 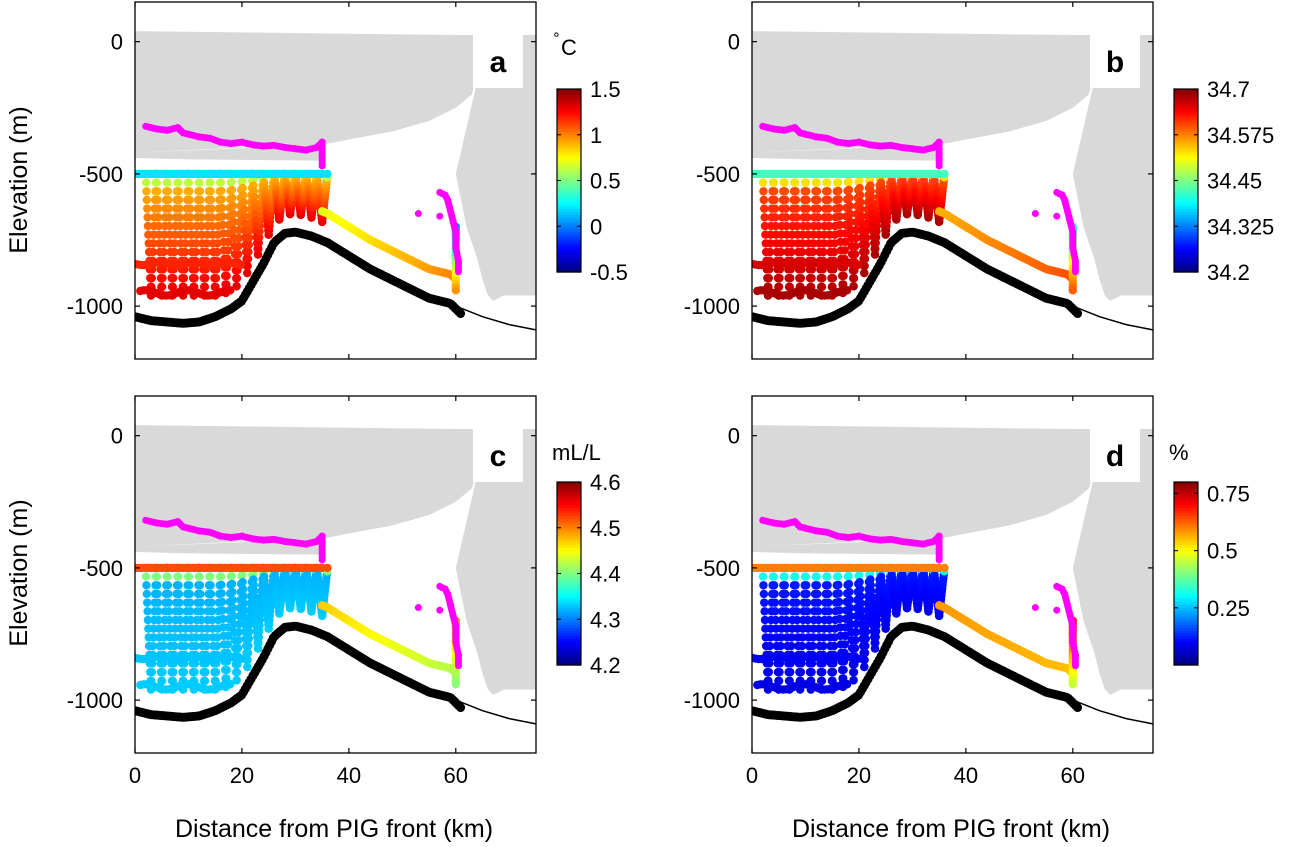 What do you see at coordinates (440, 216) in the screenshot?
I see `ice-base-point` at bounding box center [440, 216].